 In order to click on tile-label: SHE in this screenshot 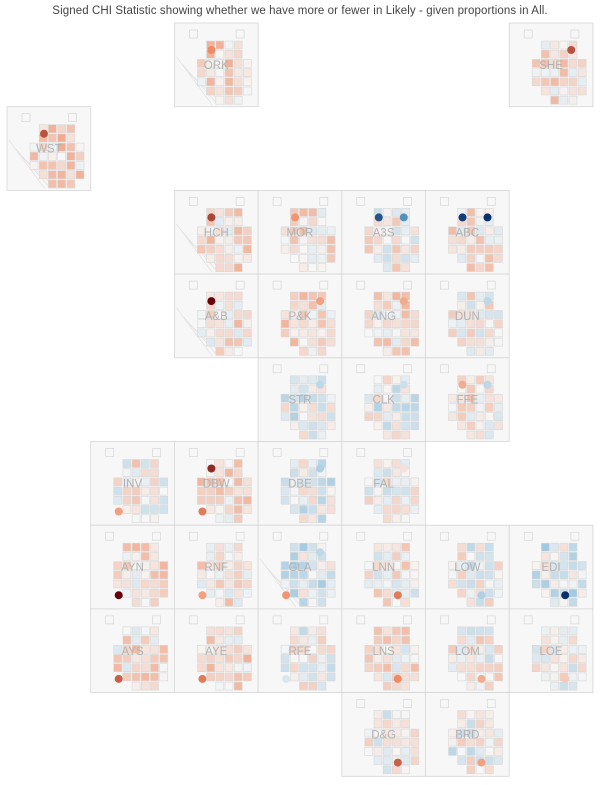, I will do `click(551, 66)`.